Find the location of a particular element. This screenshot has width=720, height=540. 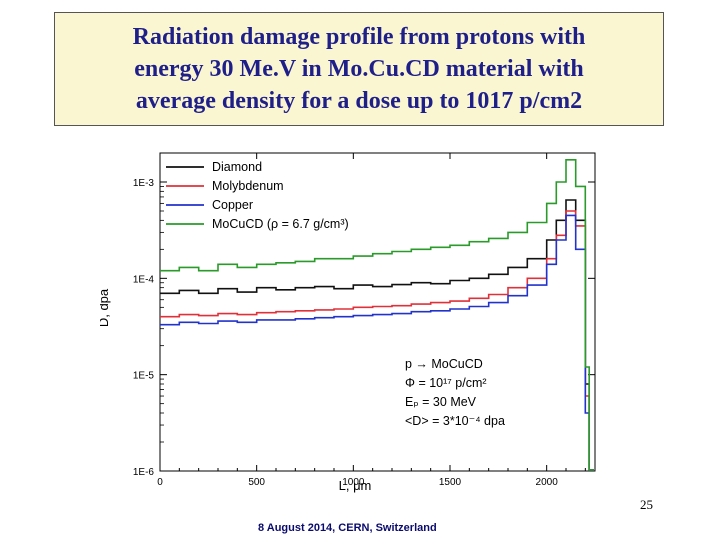

y-axis-label: D, dpa is located at coordinates (105, 307).